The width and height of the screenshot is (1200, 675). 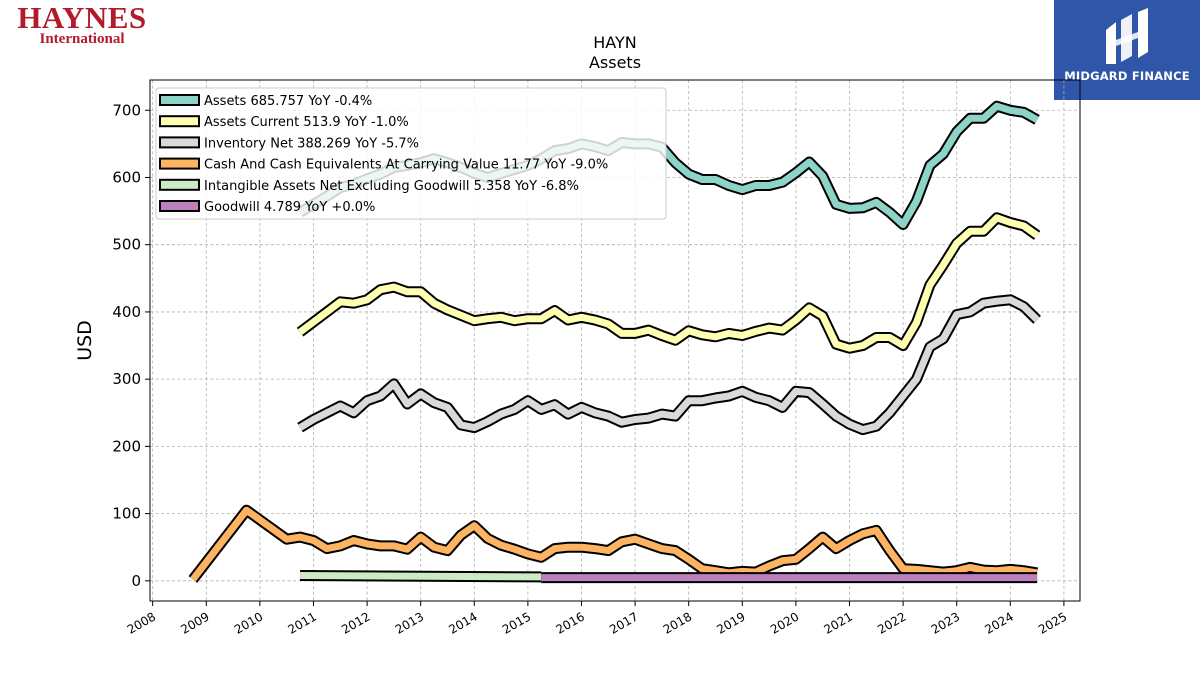 I want to click on legend-item: Goodwill 4.789 YoY +0.0%, so click(x=267, y=207).